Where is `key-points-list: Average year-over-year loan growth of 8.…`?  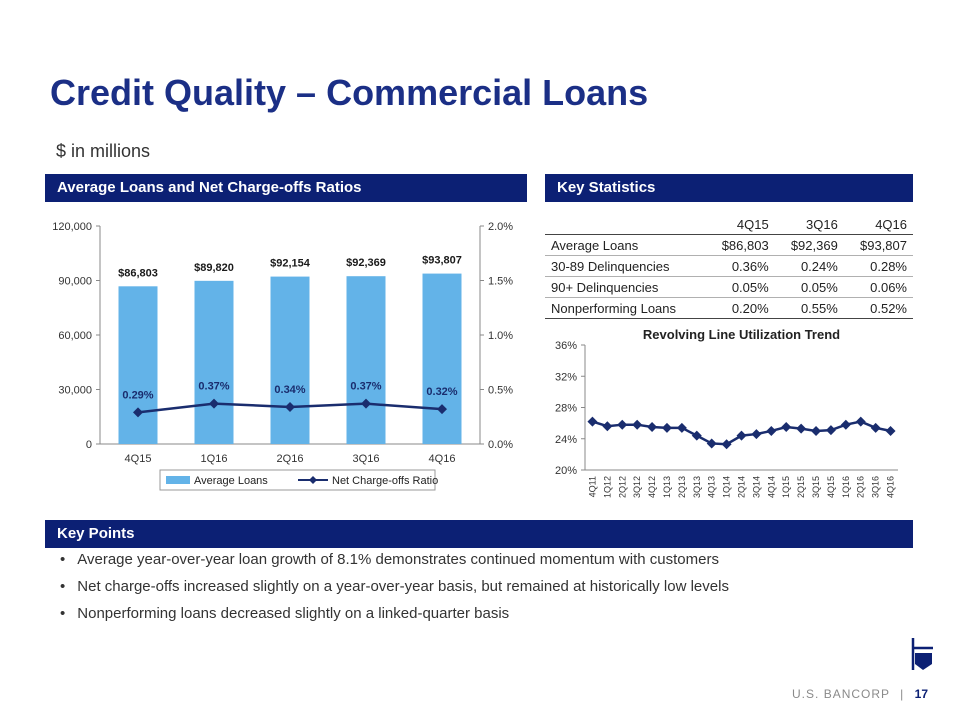
key-points-list: Average year-over-year loan growth of 8.… is located at coordinates (394, 589).